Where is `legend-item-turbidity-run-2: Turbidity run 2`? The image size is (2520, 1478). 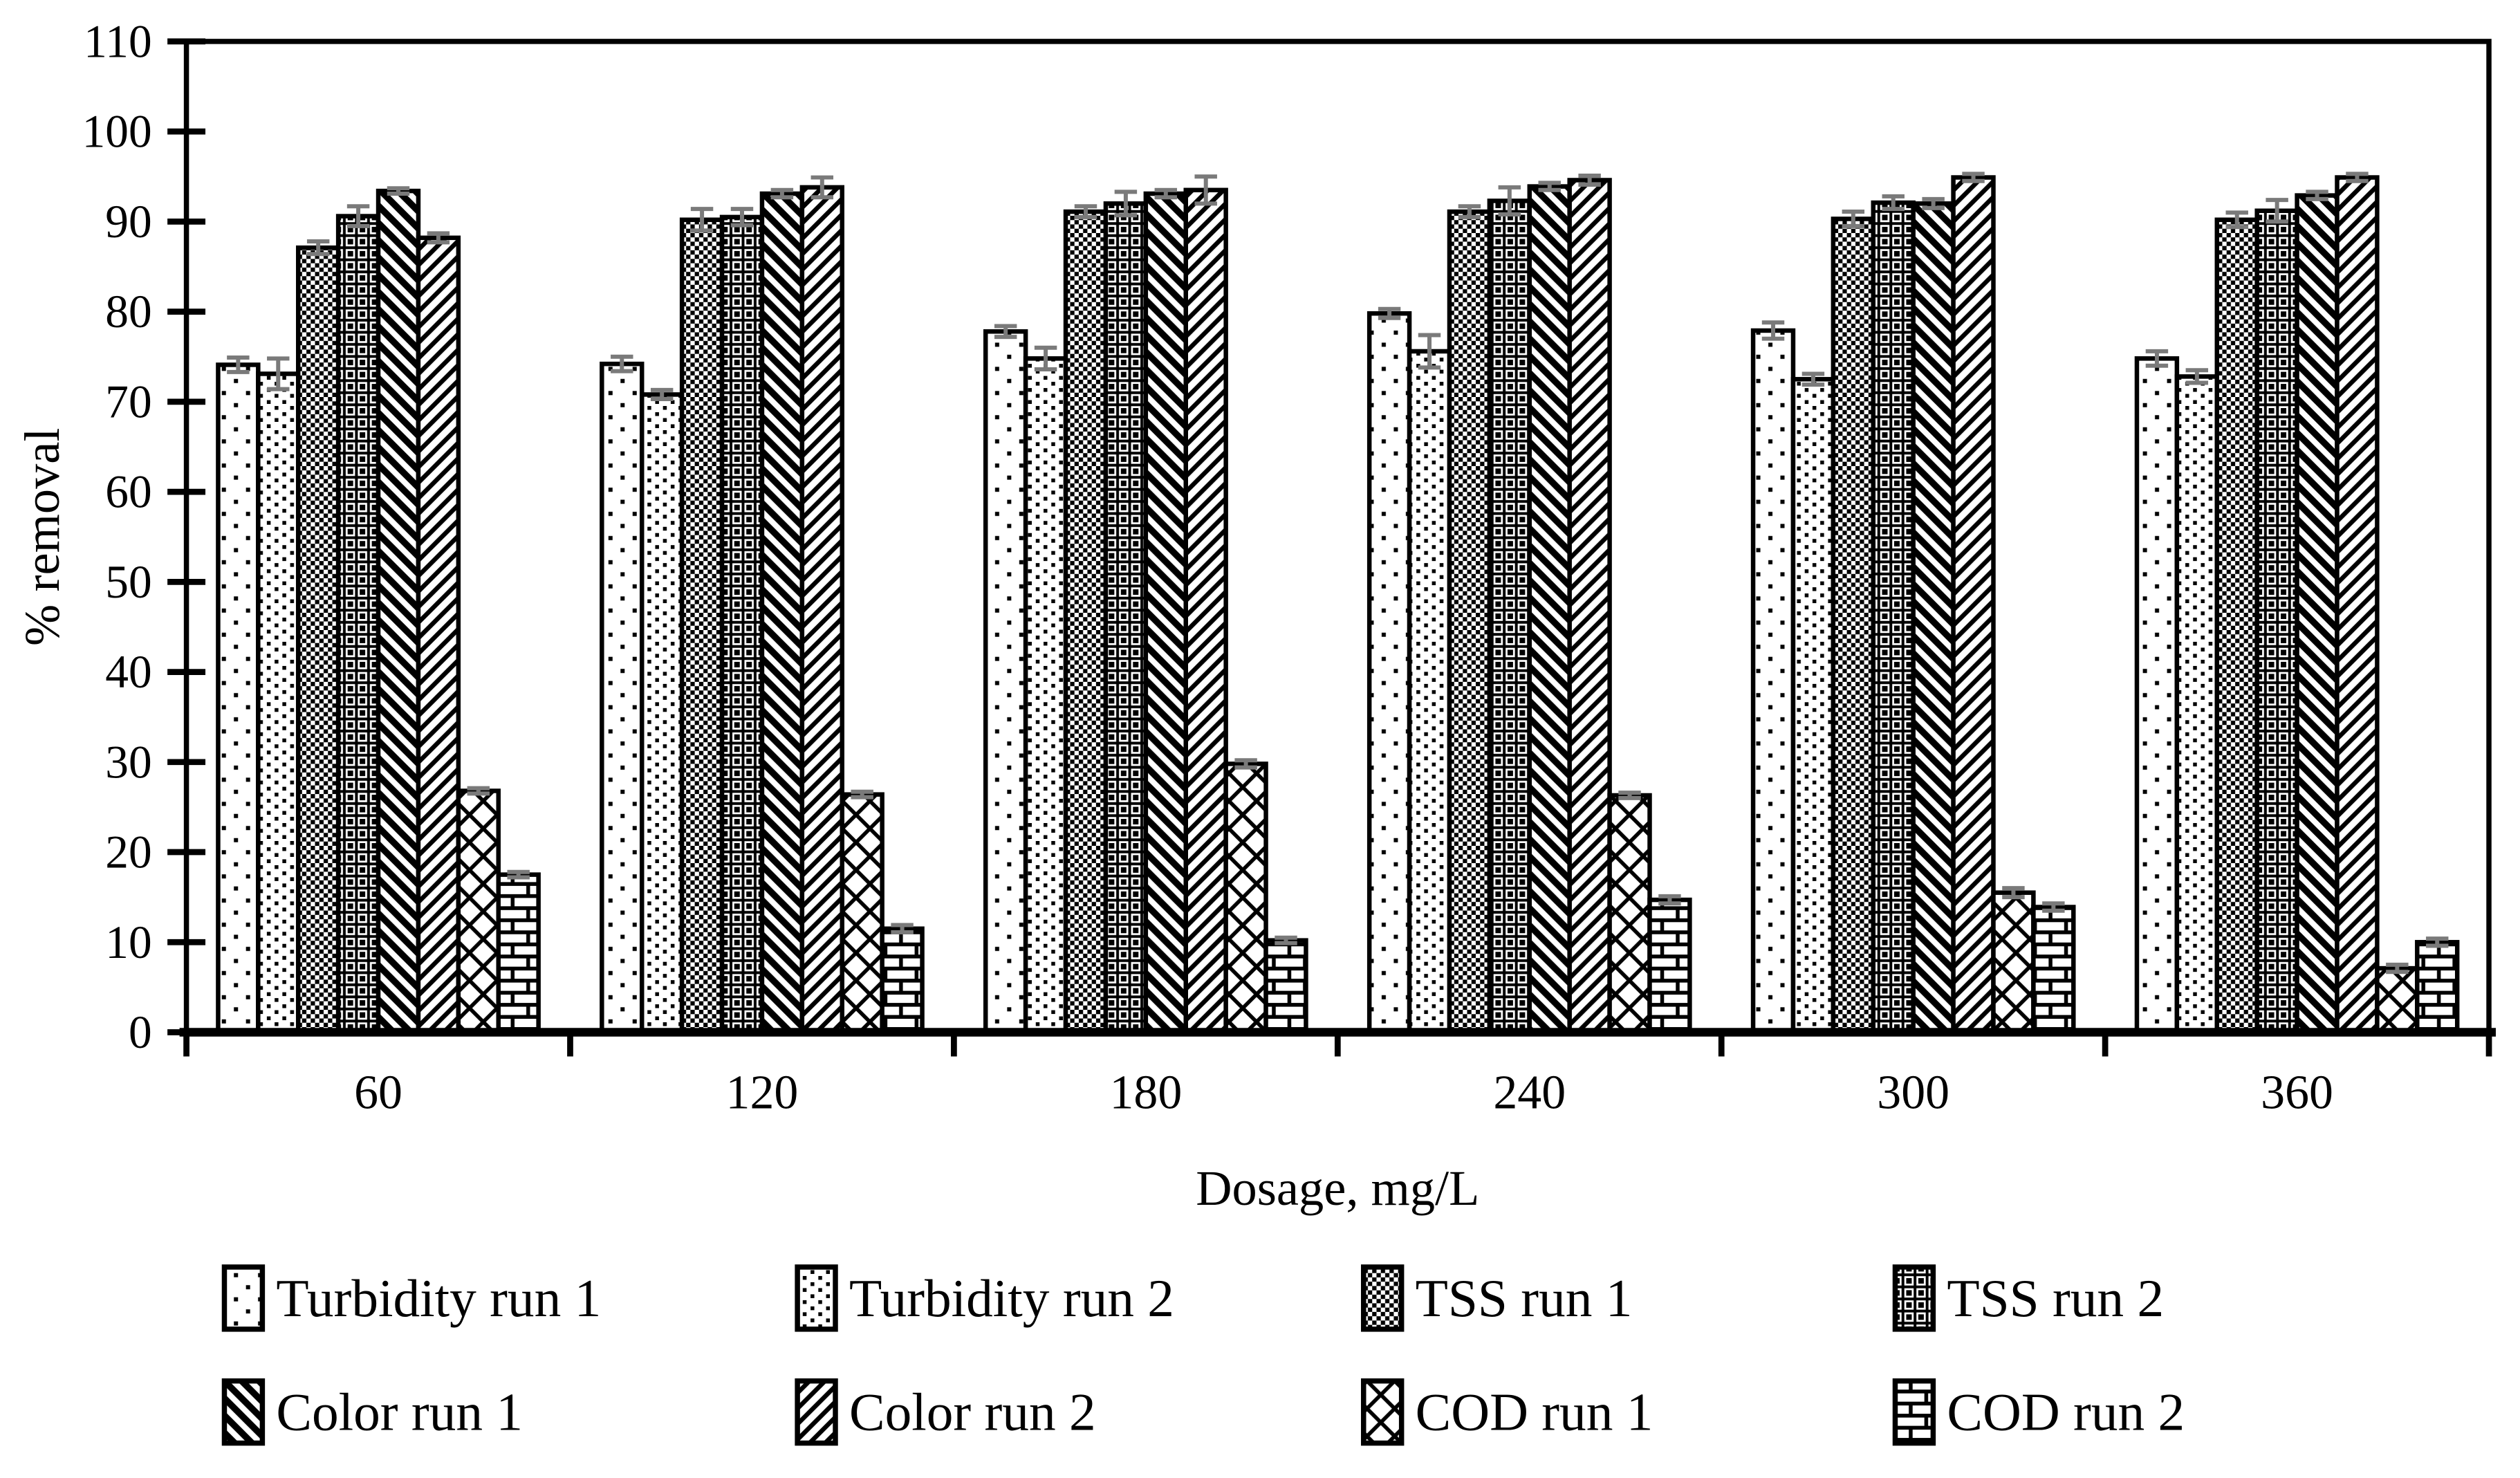
legend-item-turbidity-run-2: Turbidity run 2 is located at coordinates (984, 1298).